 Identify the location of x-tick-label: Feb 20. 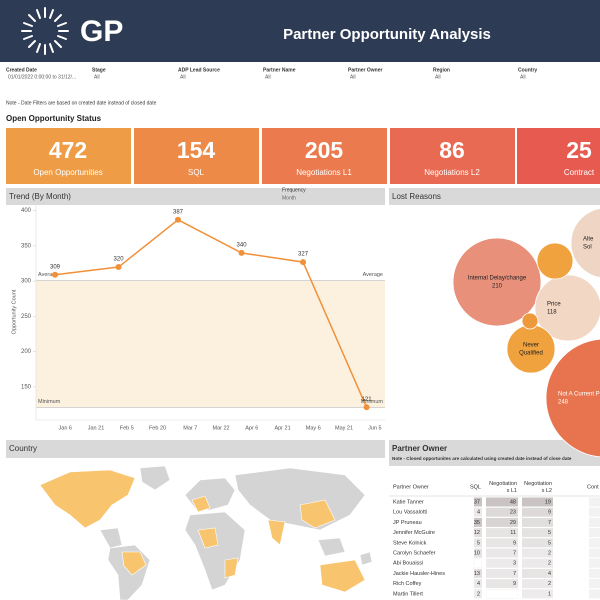
(157, 428).